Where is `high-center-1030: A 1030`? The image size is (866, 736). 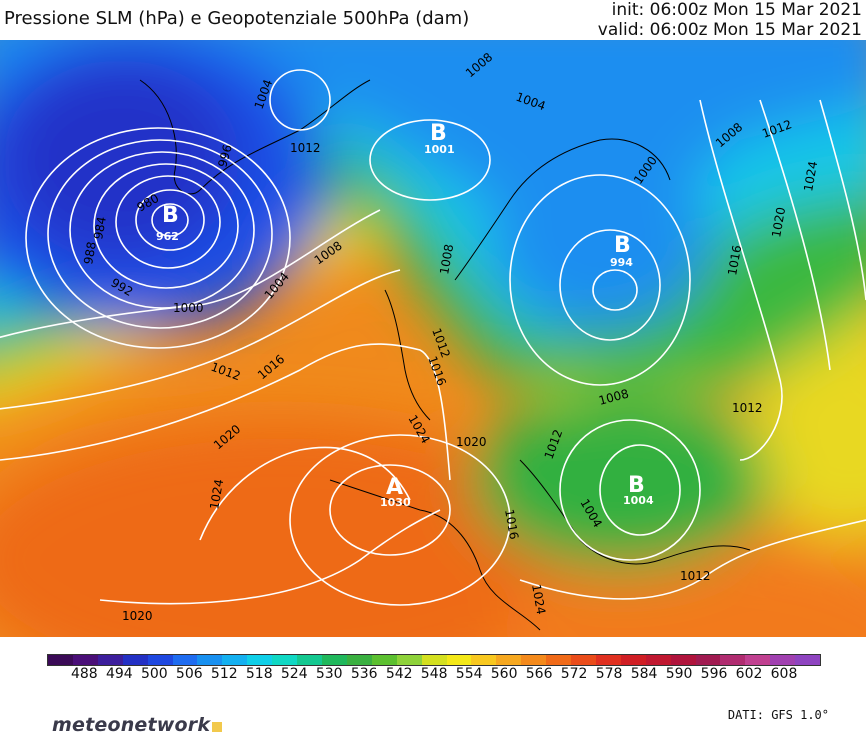 high-center-1030: A 1030 is located at coordinates (395, 492).